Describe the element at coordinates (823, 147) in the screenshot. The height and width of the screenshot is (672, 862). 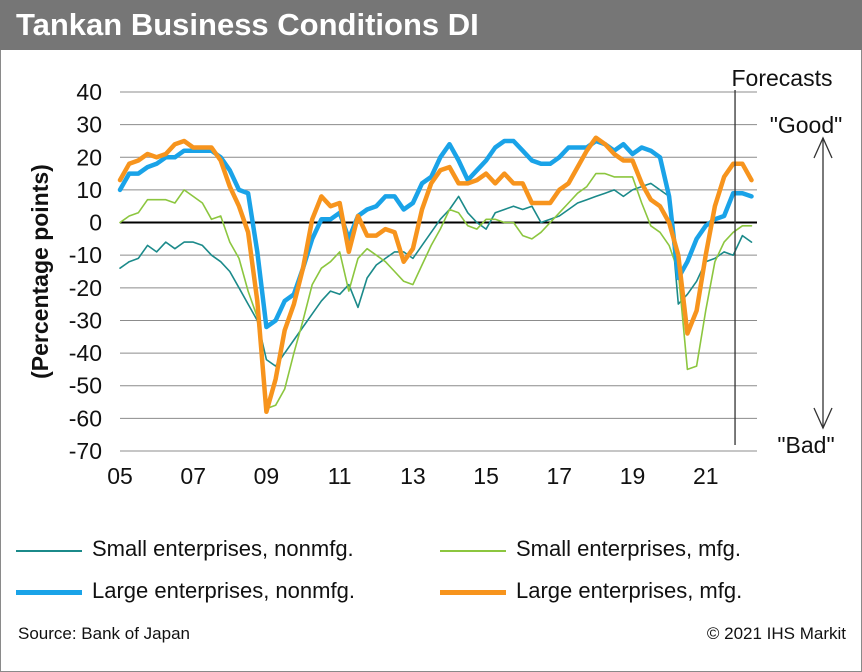
I see `arrow-up-head` at that location.